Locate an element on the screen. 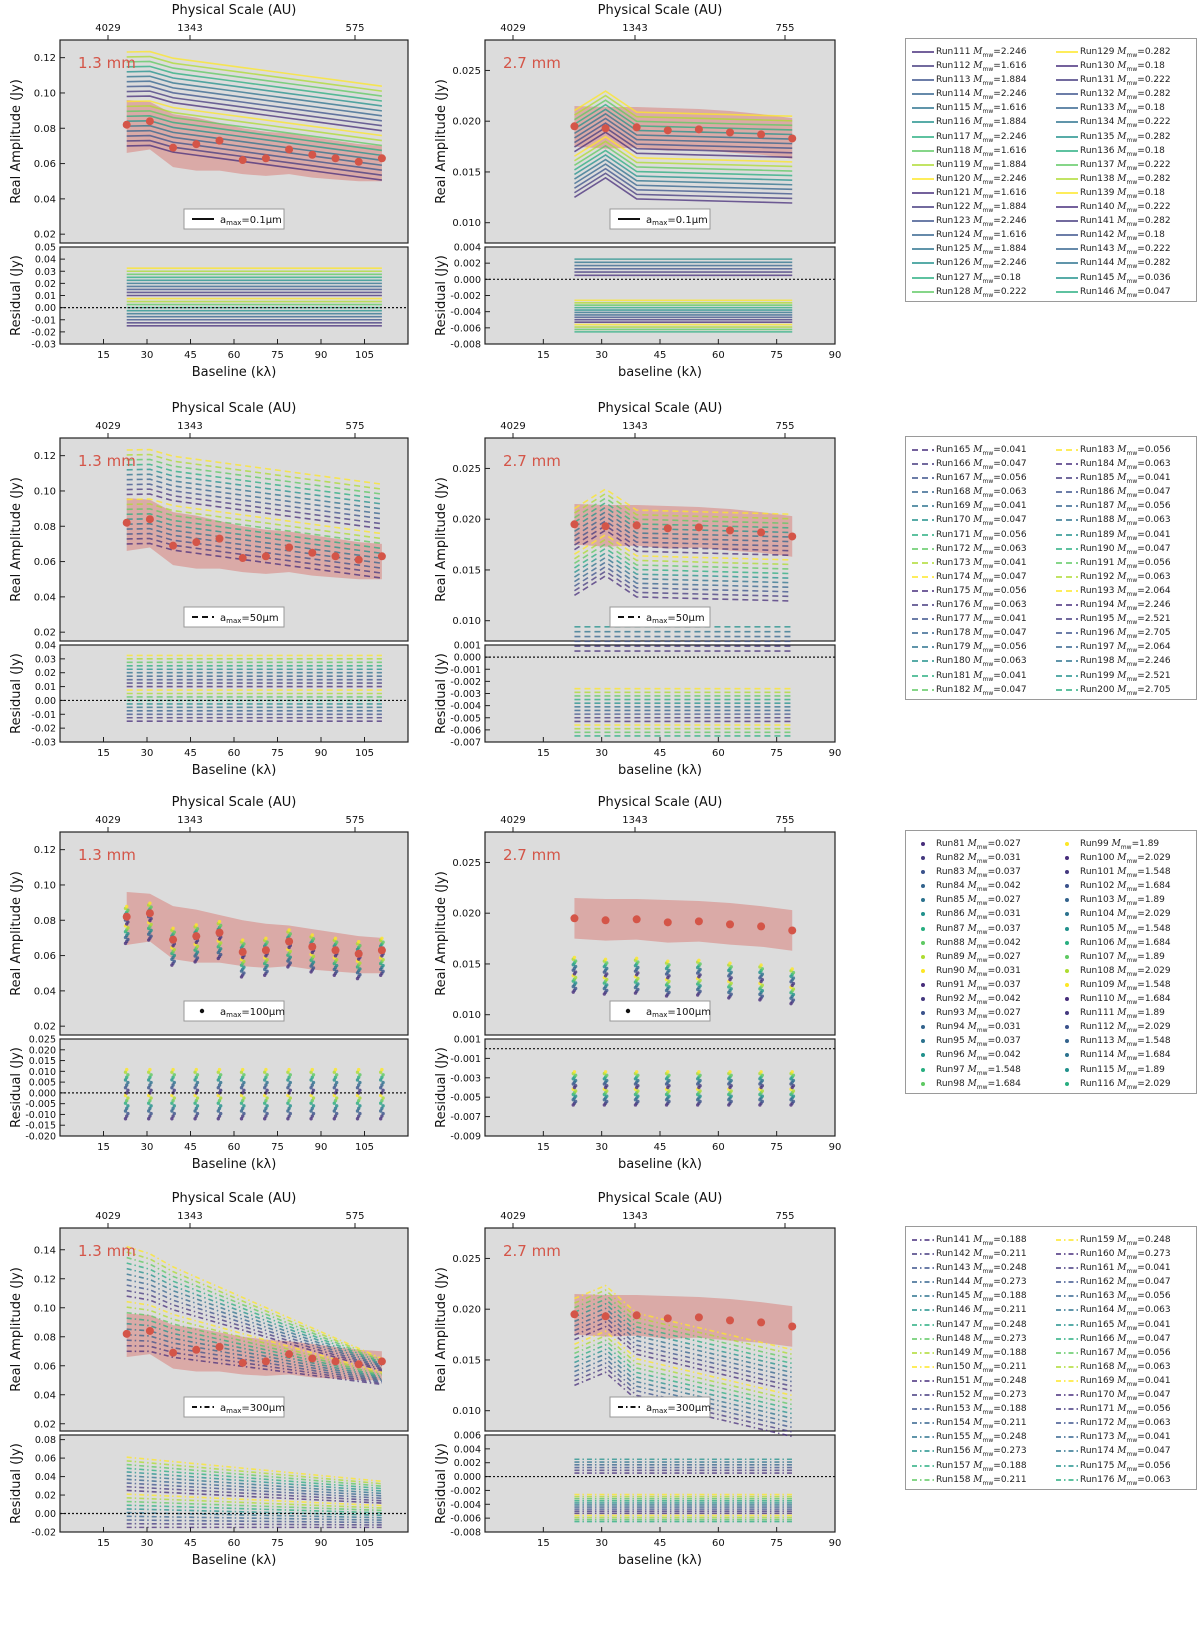  x-axis-label: Baseline (kλ) is located at coordinates (234, 1560).